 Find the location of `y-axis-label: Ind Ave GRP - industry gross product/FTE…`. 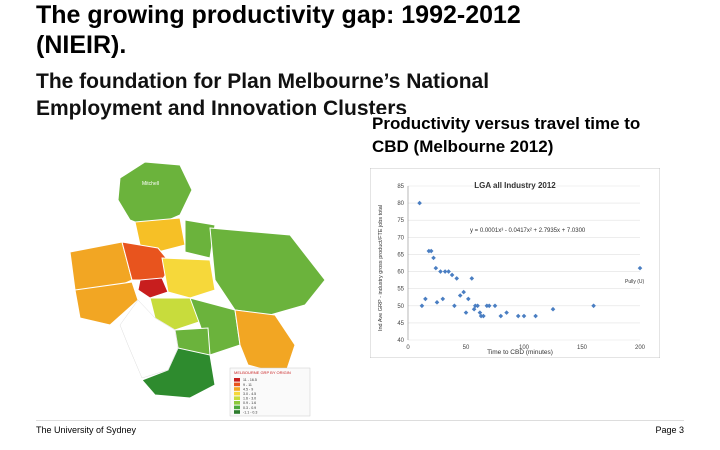

y-axis-label: Ind Ave GRP - industry gross product/FTE… is located at coordinates (381, 268).